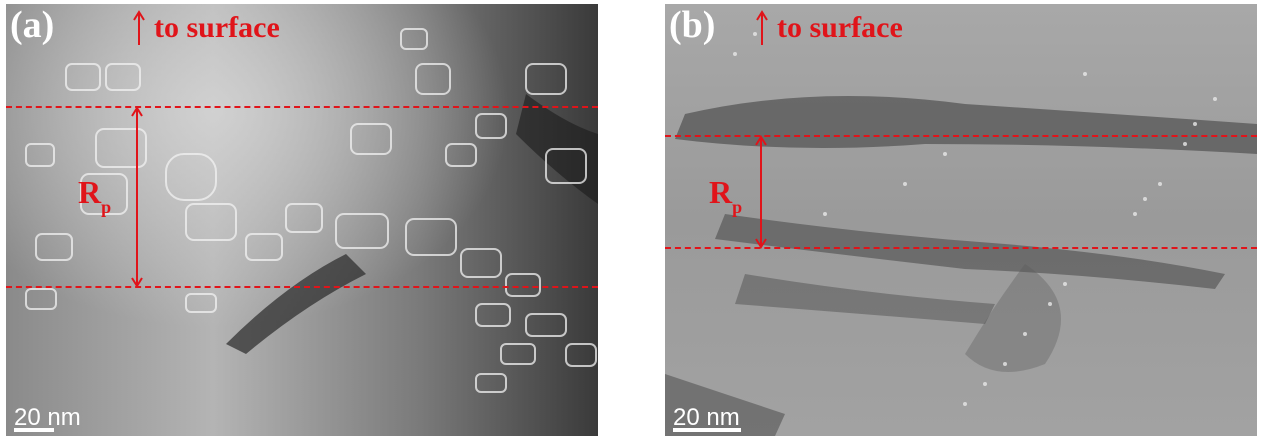 This screenshot has width=1263, height=438. I want to click on panel-label: (a), so click(32, 25).